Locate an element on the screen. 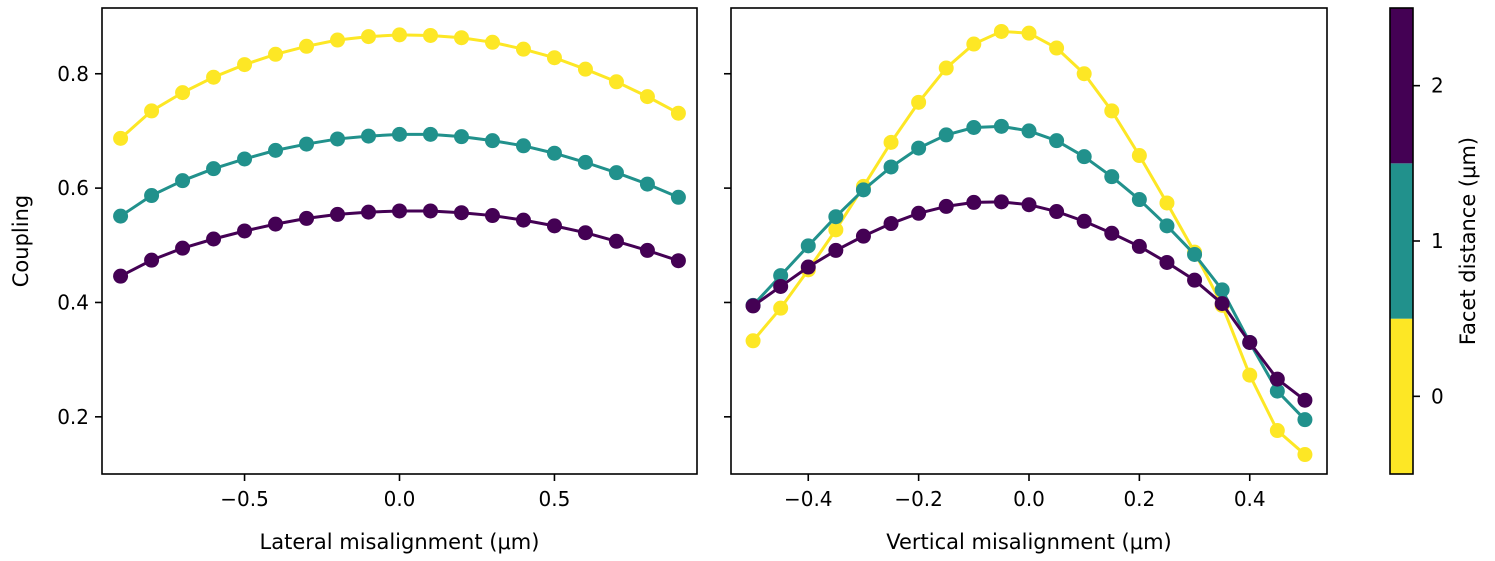  x-tick-label: −0.5 is located at coordinates (244, 499).